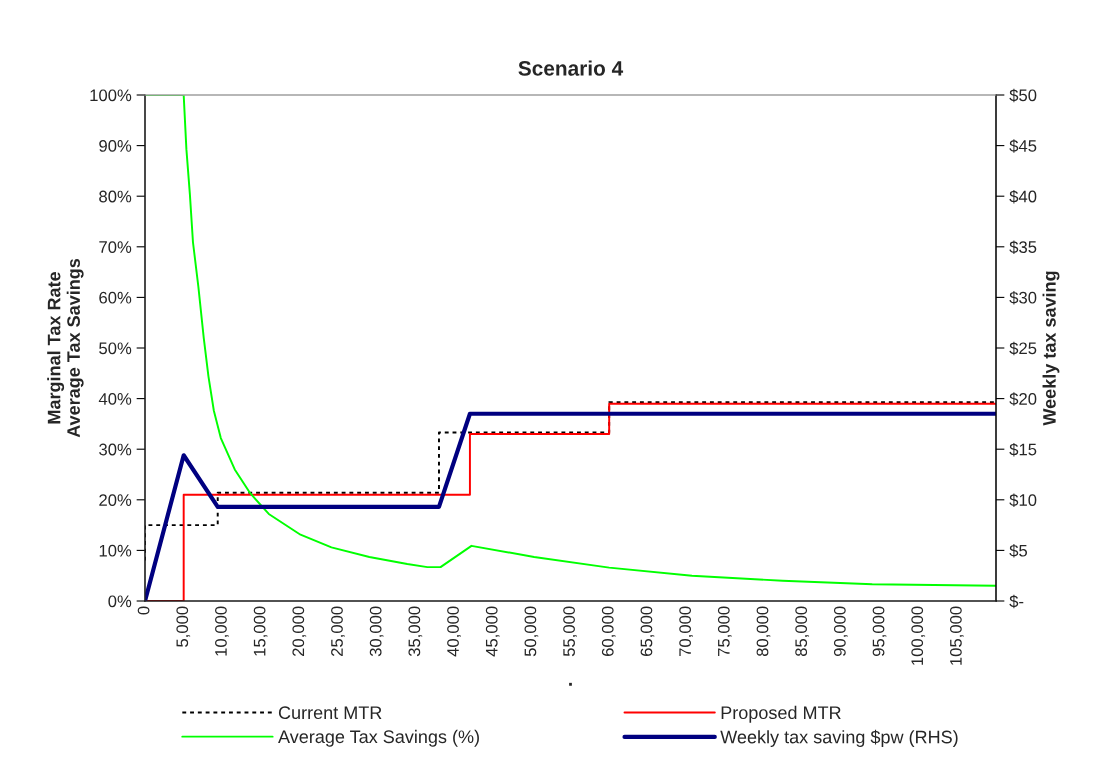  Describe the element at coordinates (299, 631) in the screenshot. I see `x-tick-label: 20,000` at that location.